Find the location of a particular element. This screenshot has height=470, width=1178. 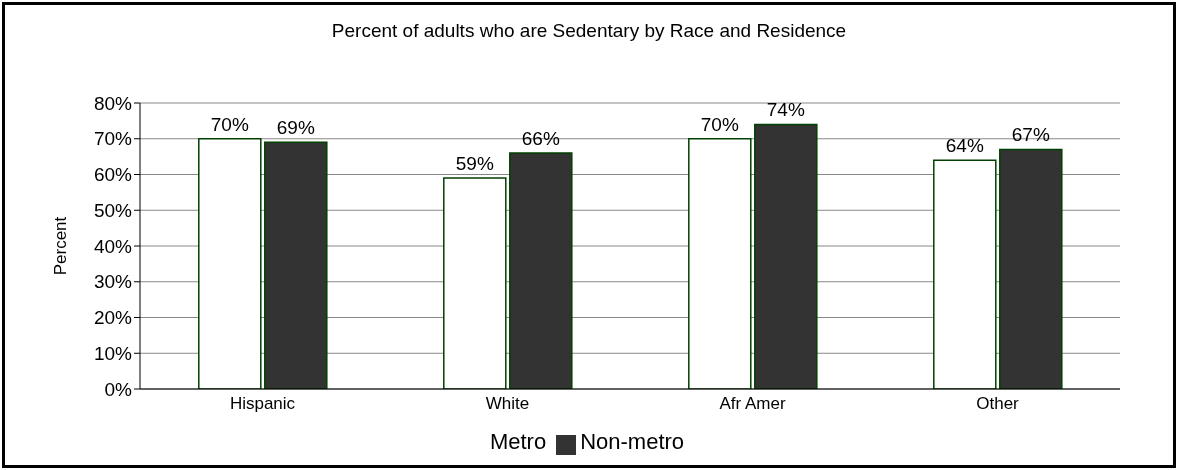

x-tick-label: White is located at coordinates (507, 404).